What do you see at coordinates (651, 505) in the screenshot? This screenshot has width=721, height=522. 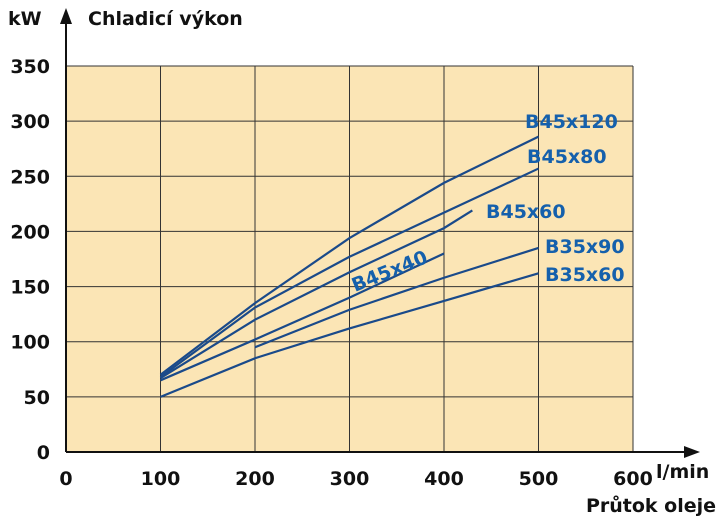 I see `x-axis-label: Průtok oleje` at bounding box center [651, 505].